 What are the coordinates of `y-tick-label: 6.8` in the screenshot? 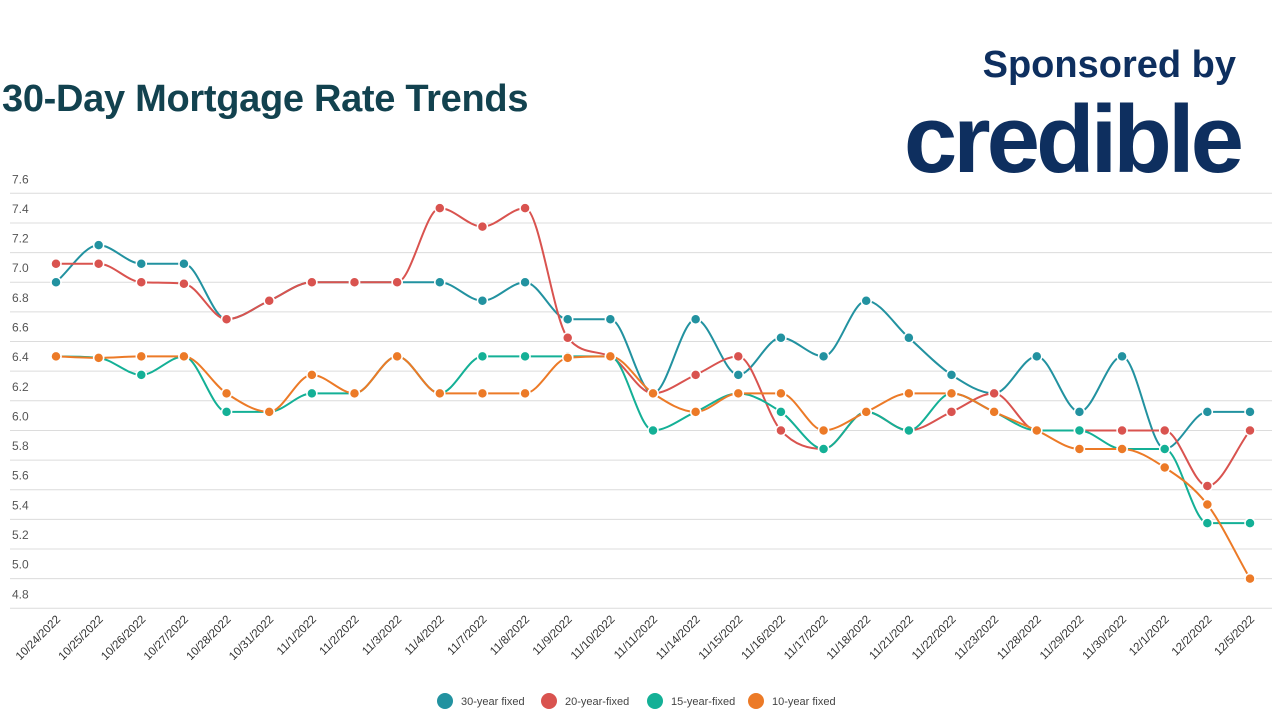 It's located at (20, 298).